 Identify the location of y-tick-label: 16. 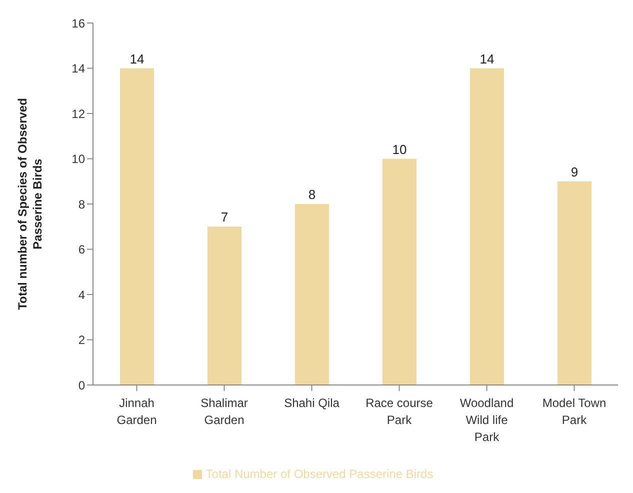
(79, 23).